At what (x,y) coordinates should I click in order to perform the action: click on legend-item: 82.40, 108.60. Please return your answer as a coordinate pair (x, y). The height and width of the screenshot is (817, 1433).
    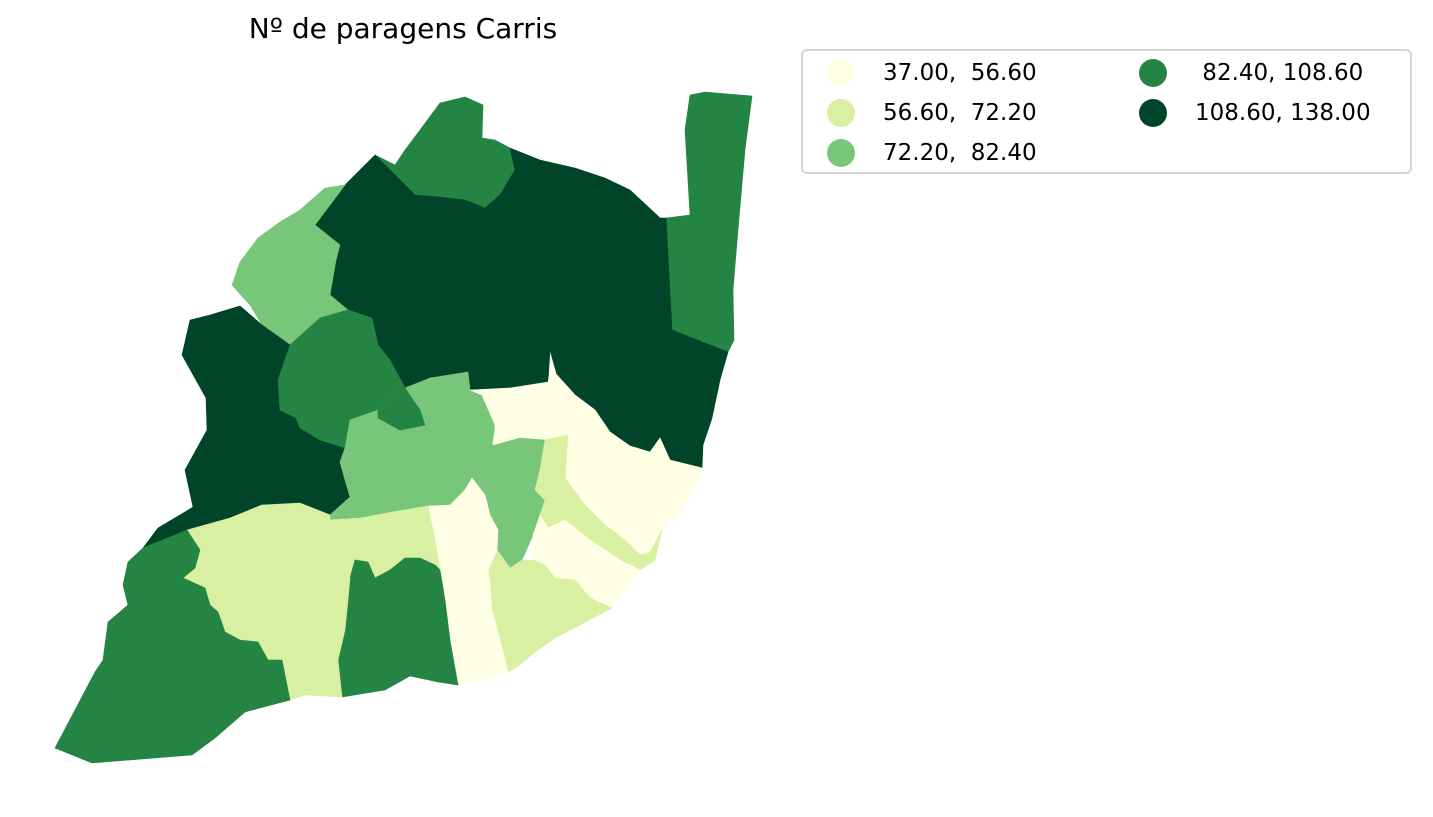
    Looking at the image, I should click on (1251, 73).